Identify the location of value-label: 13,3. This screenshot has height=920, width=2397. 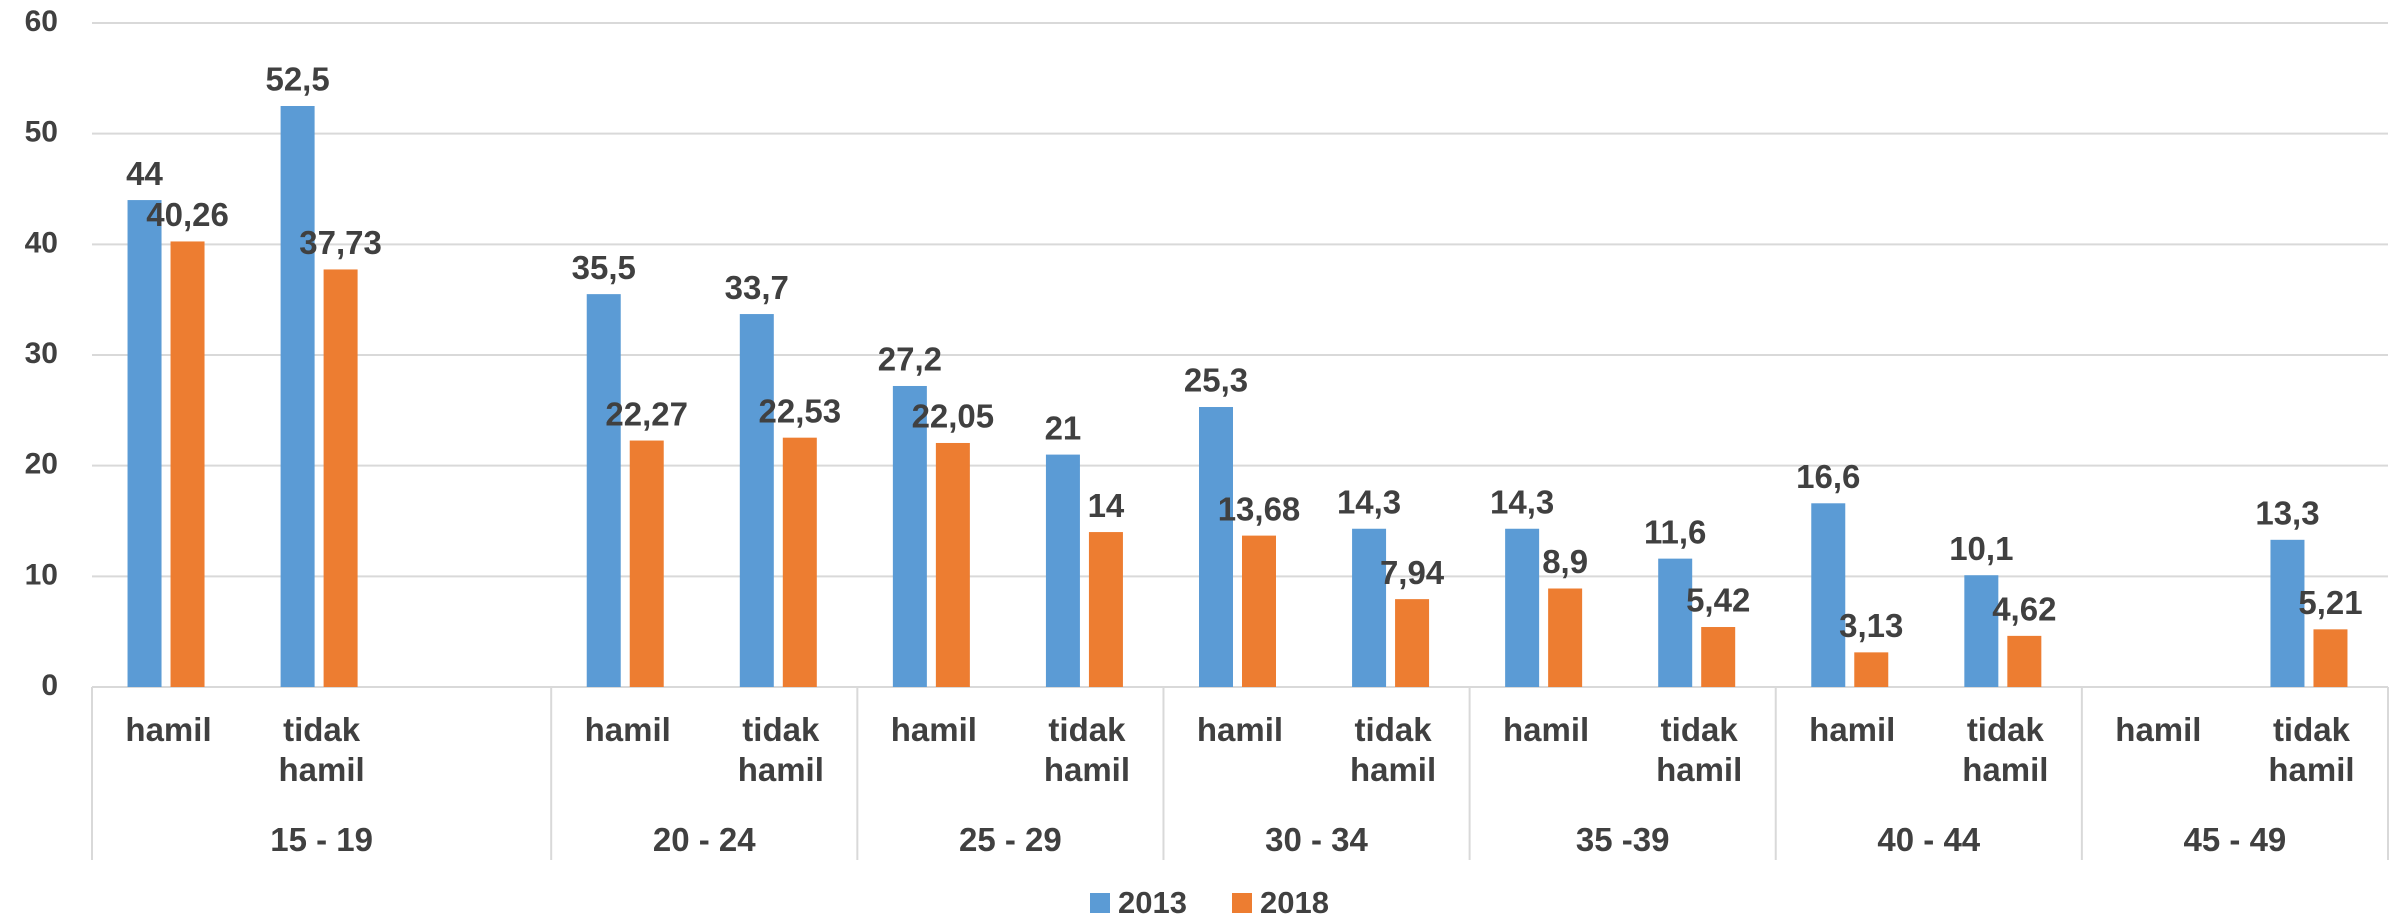
(2287, 513).